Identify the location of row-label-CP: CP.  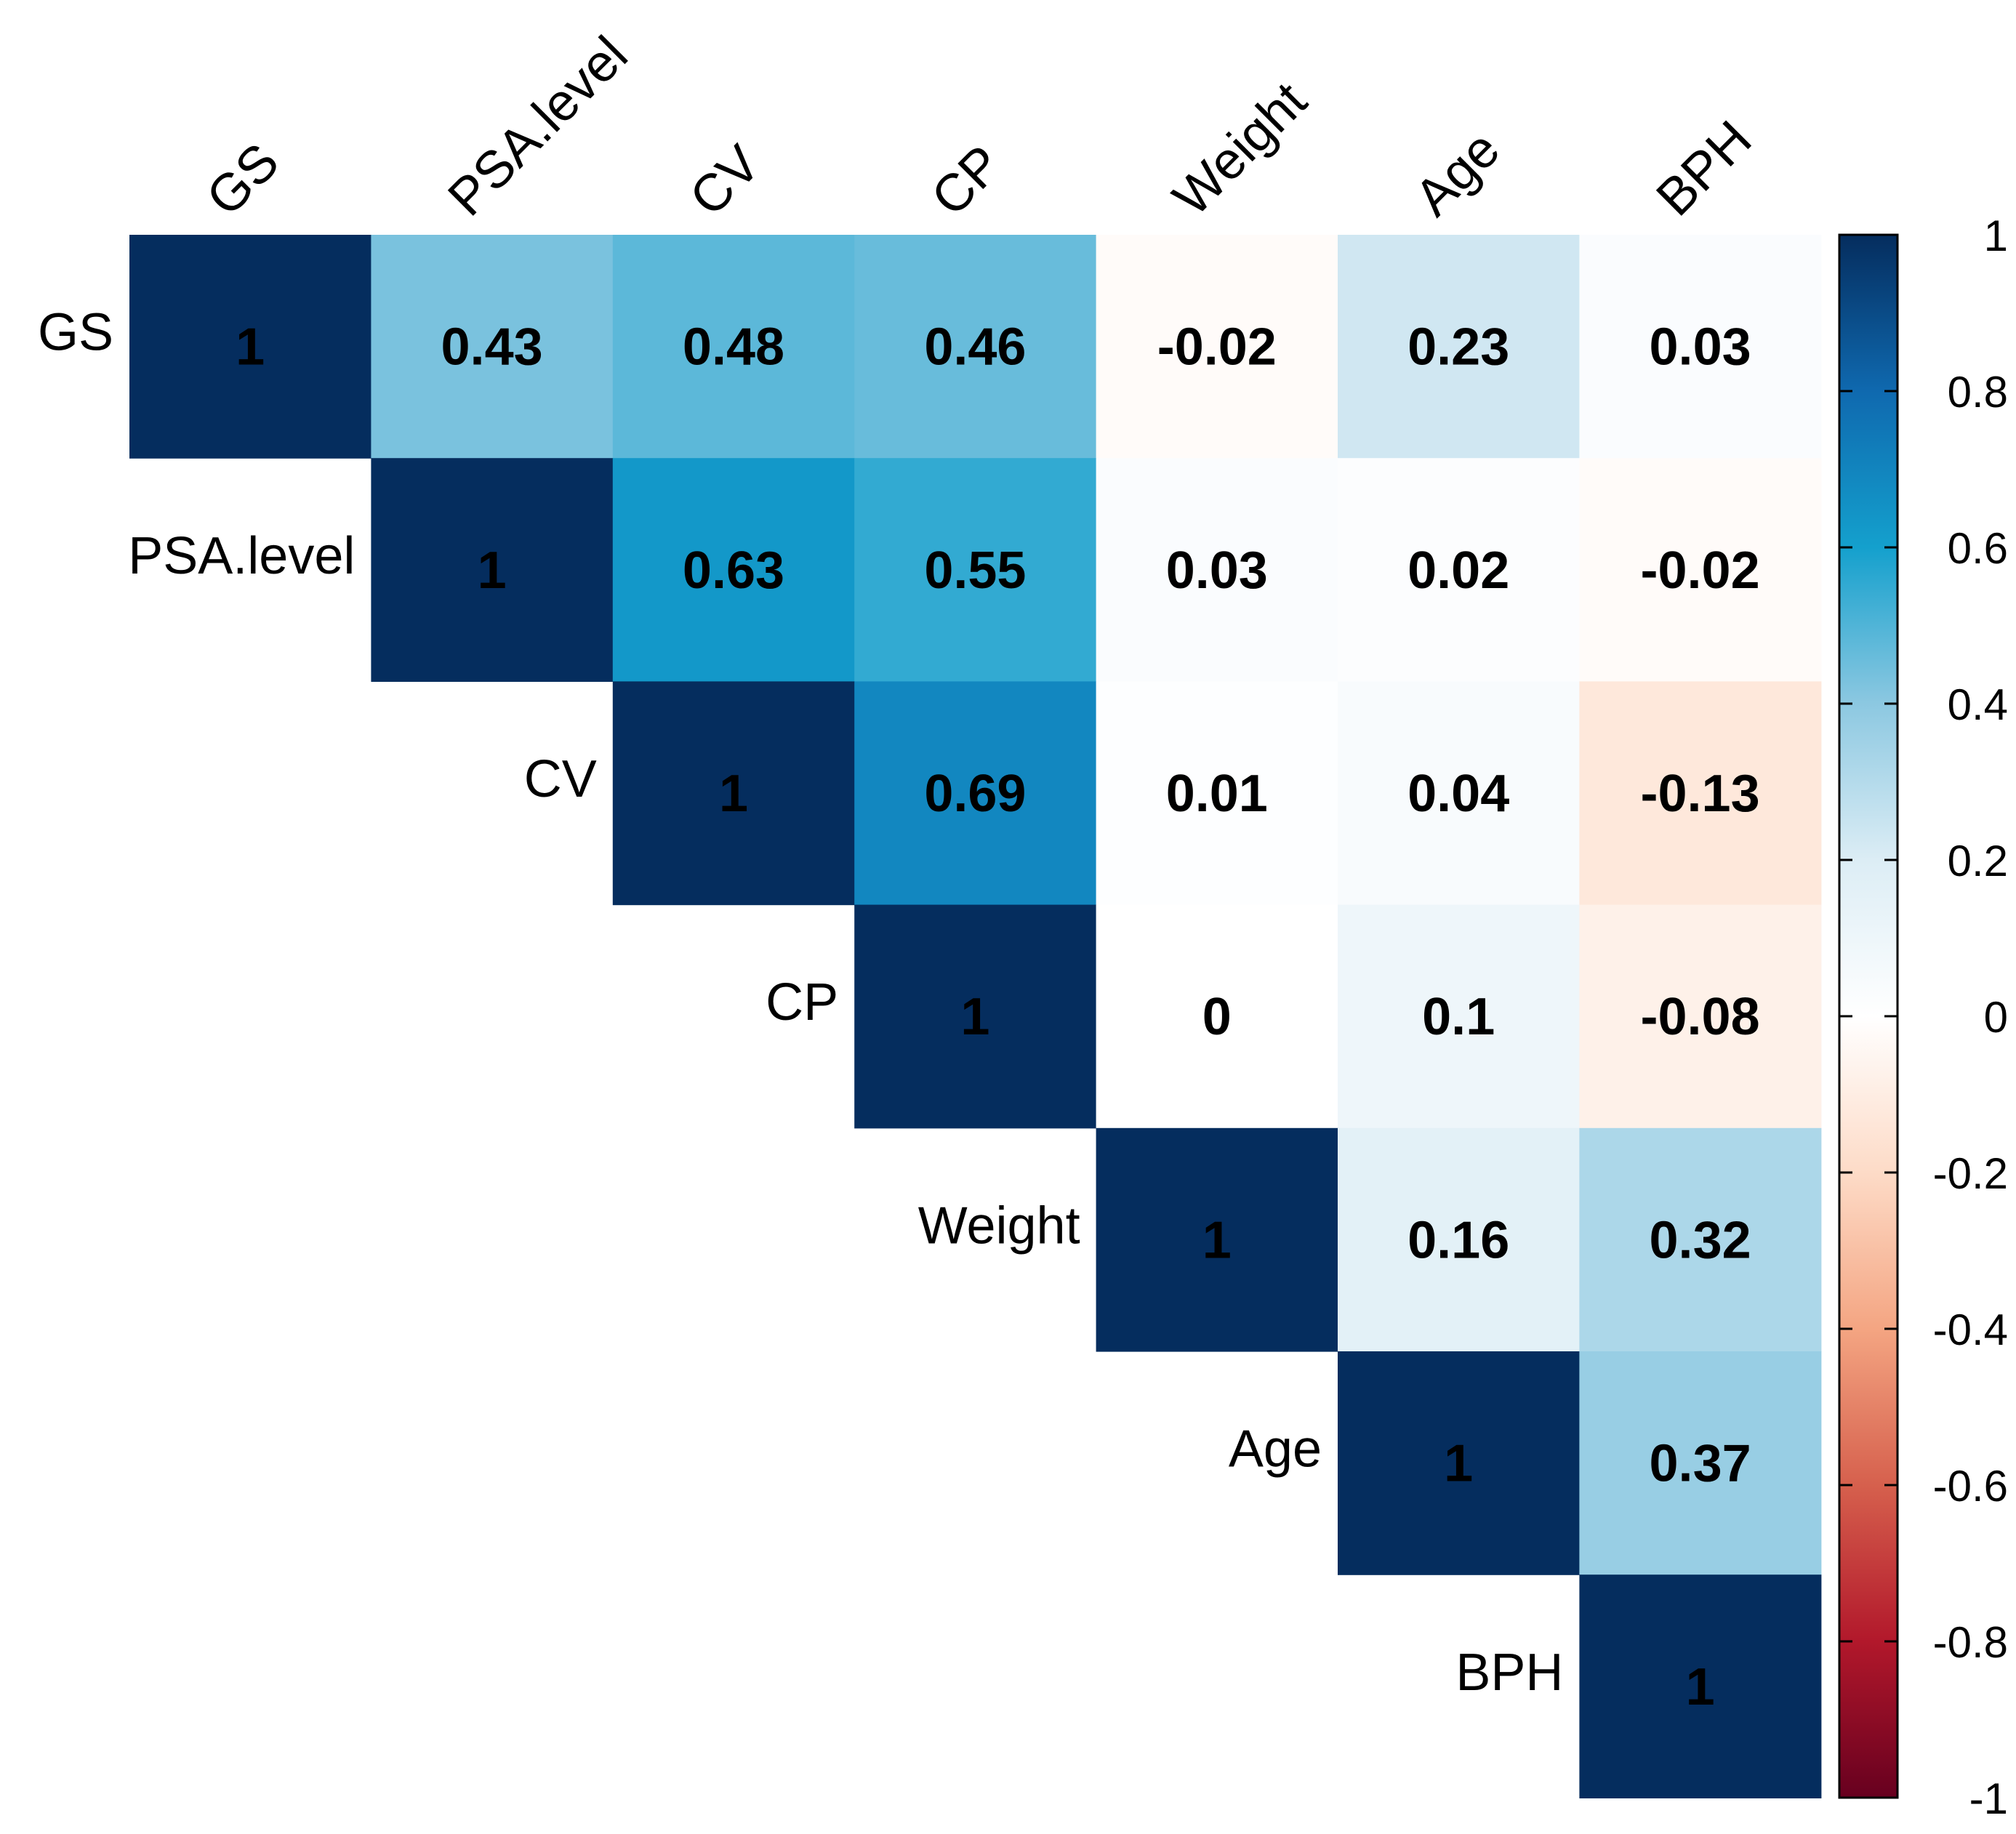
(802, 1002).